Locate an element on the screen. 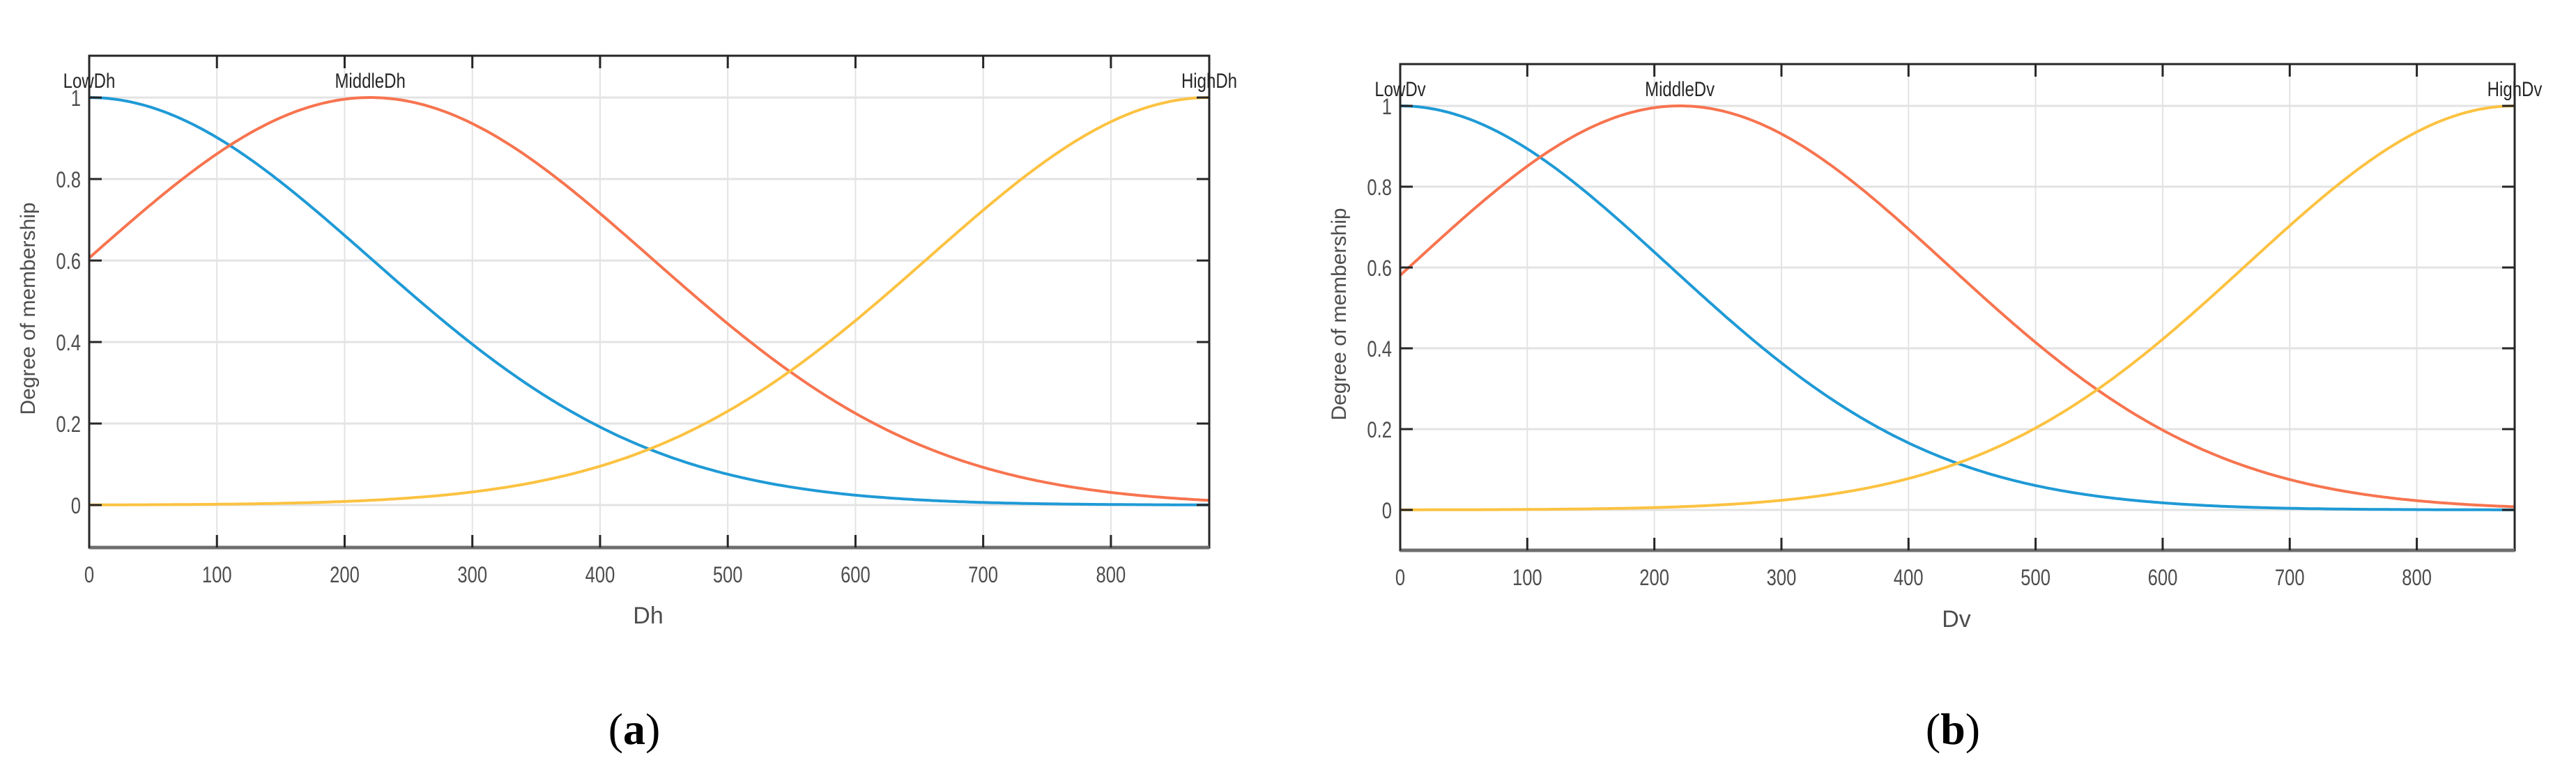 The width and height of the screenshot is (2576, 760). panel-caption-a: (a) is located at coordinates (634, 729).